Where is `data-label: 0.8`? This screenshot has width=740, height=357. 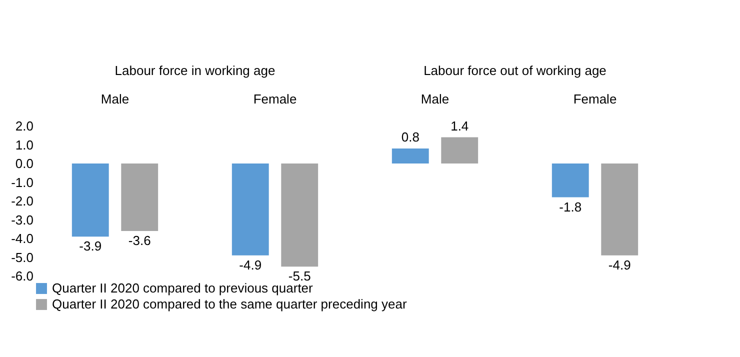
data-label: 0.8 is located at coordinates (410, 137).